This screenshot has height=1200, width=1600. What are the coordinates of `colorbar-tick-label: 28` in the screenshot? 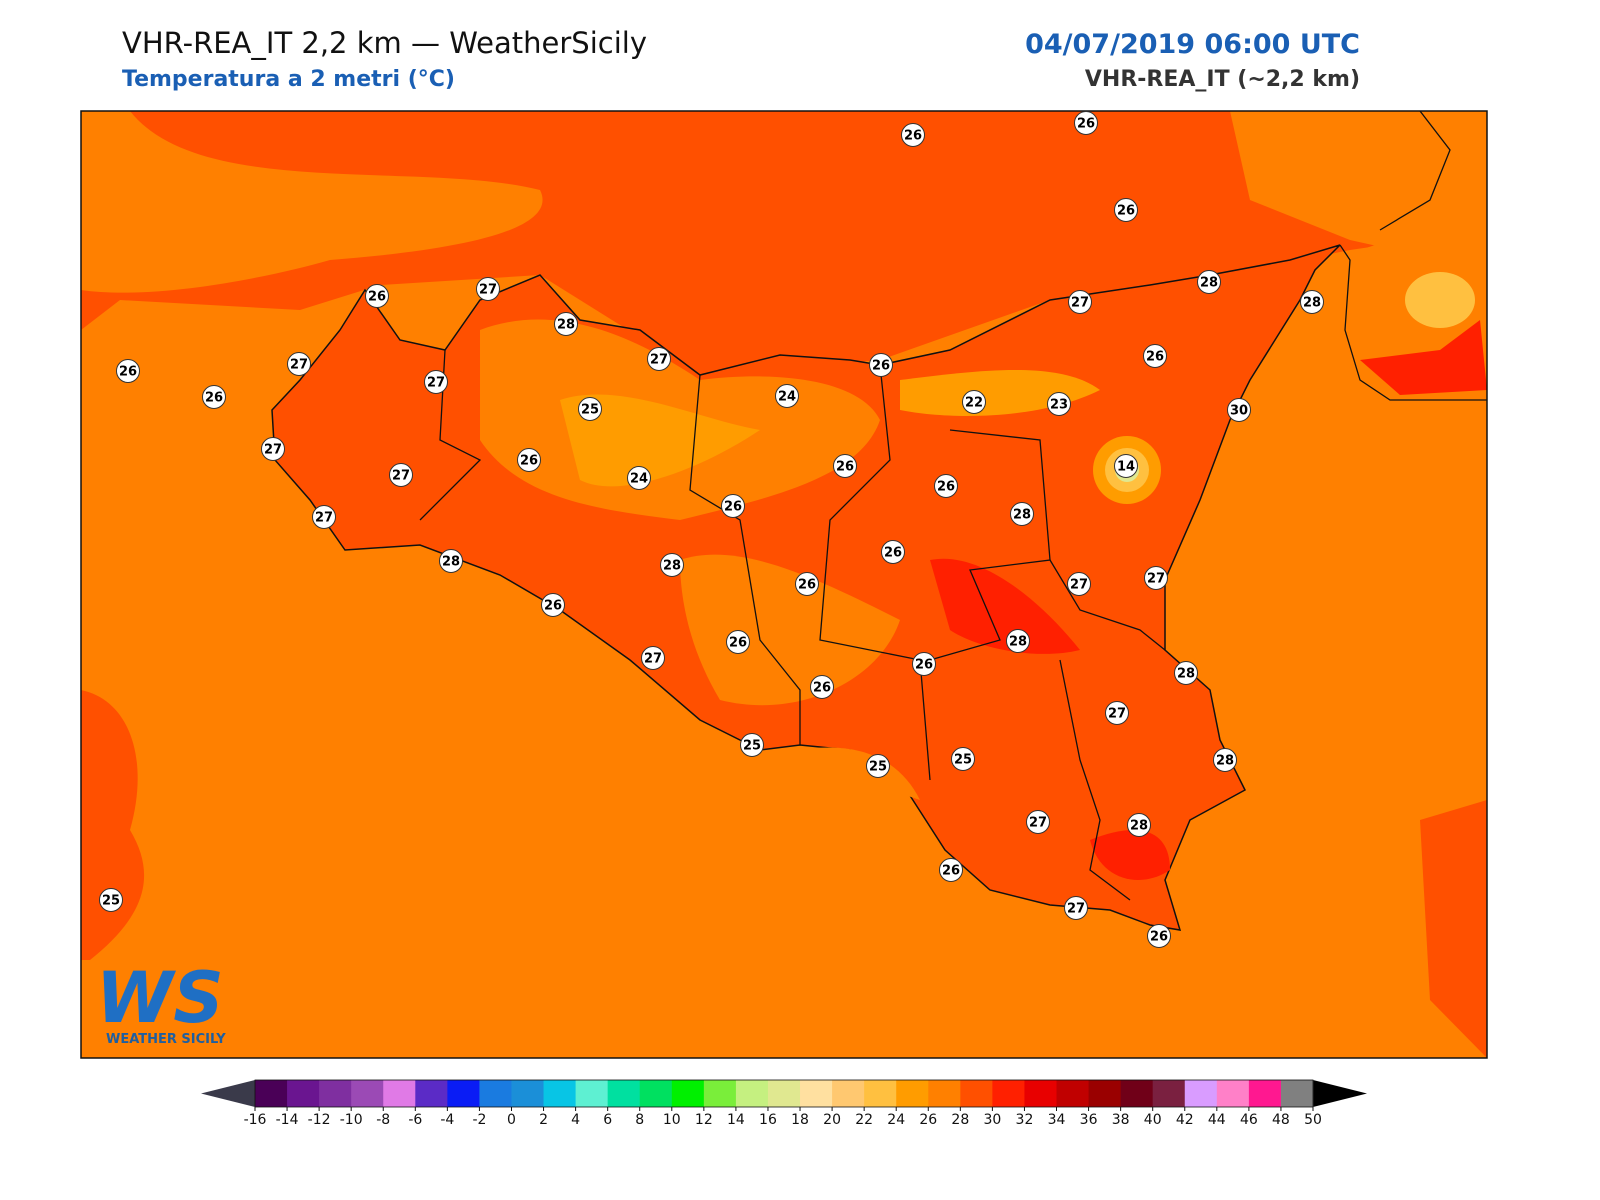 It's located at (960, 1120).